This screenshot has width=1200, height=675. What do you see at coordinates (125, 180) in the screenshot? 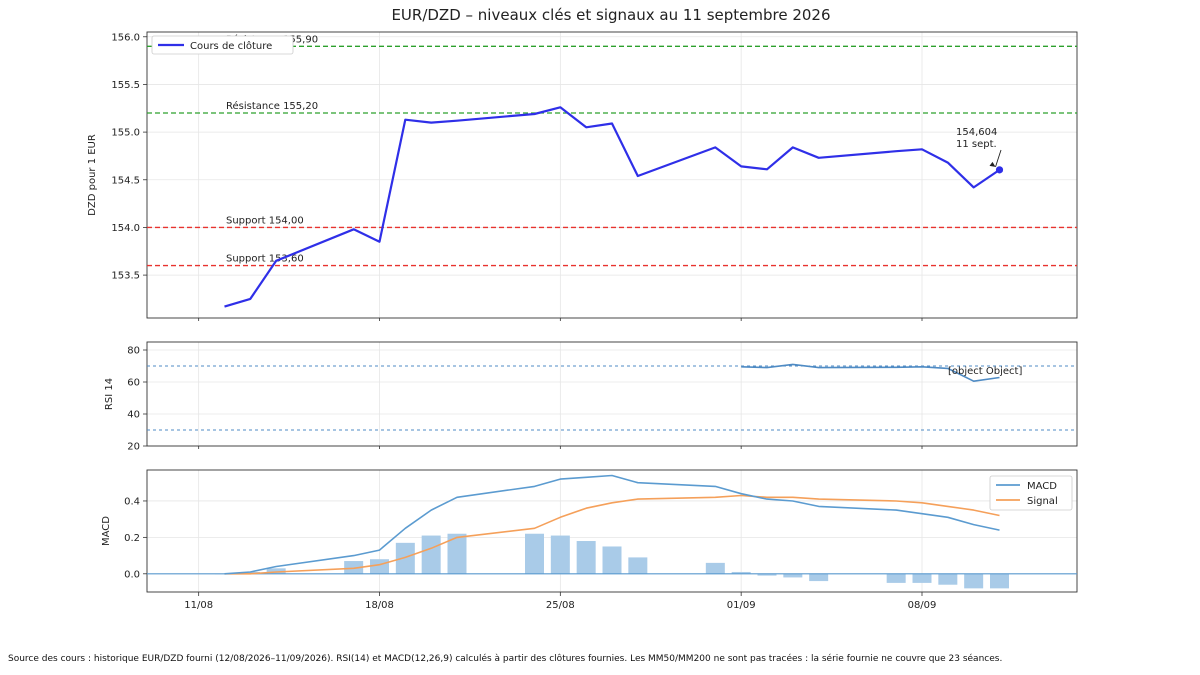
I see `y-tick-label: 154.5` at bounding box center [125, 180].